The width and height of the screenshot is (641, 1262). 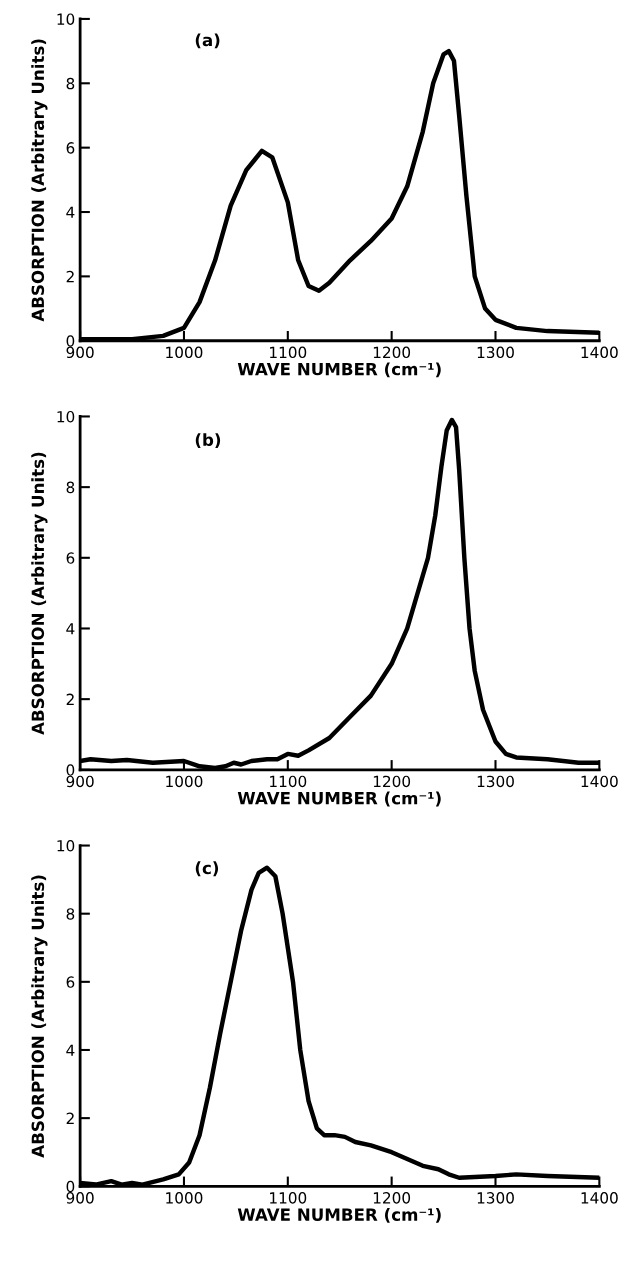 I want to click on annotation: (c), so click(x=207, y=869).